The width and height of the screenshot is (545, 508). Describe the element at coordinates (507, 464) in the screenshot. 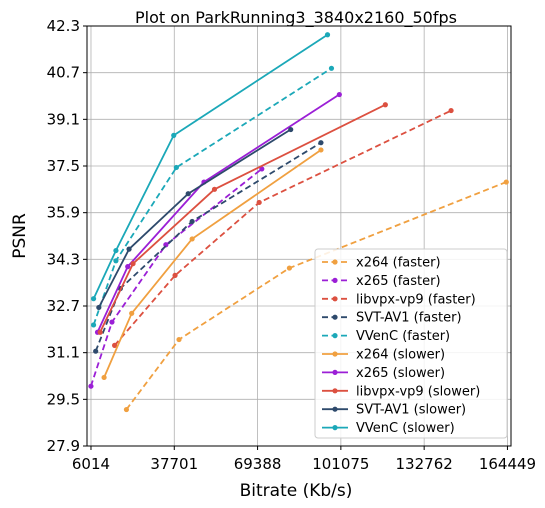

I see `x-tick-label: 164449` at that location.